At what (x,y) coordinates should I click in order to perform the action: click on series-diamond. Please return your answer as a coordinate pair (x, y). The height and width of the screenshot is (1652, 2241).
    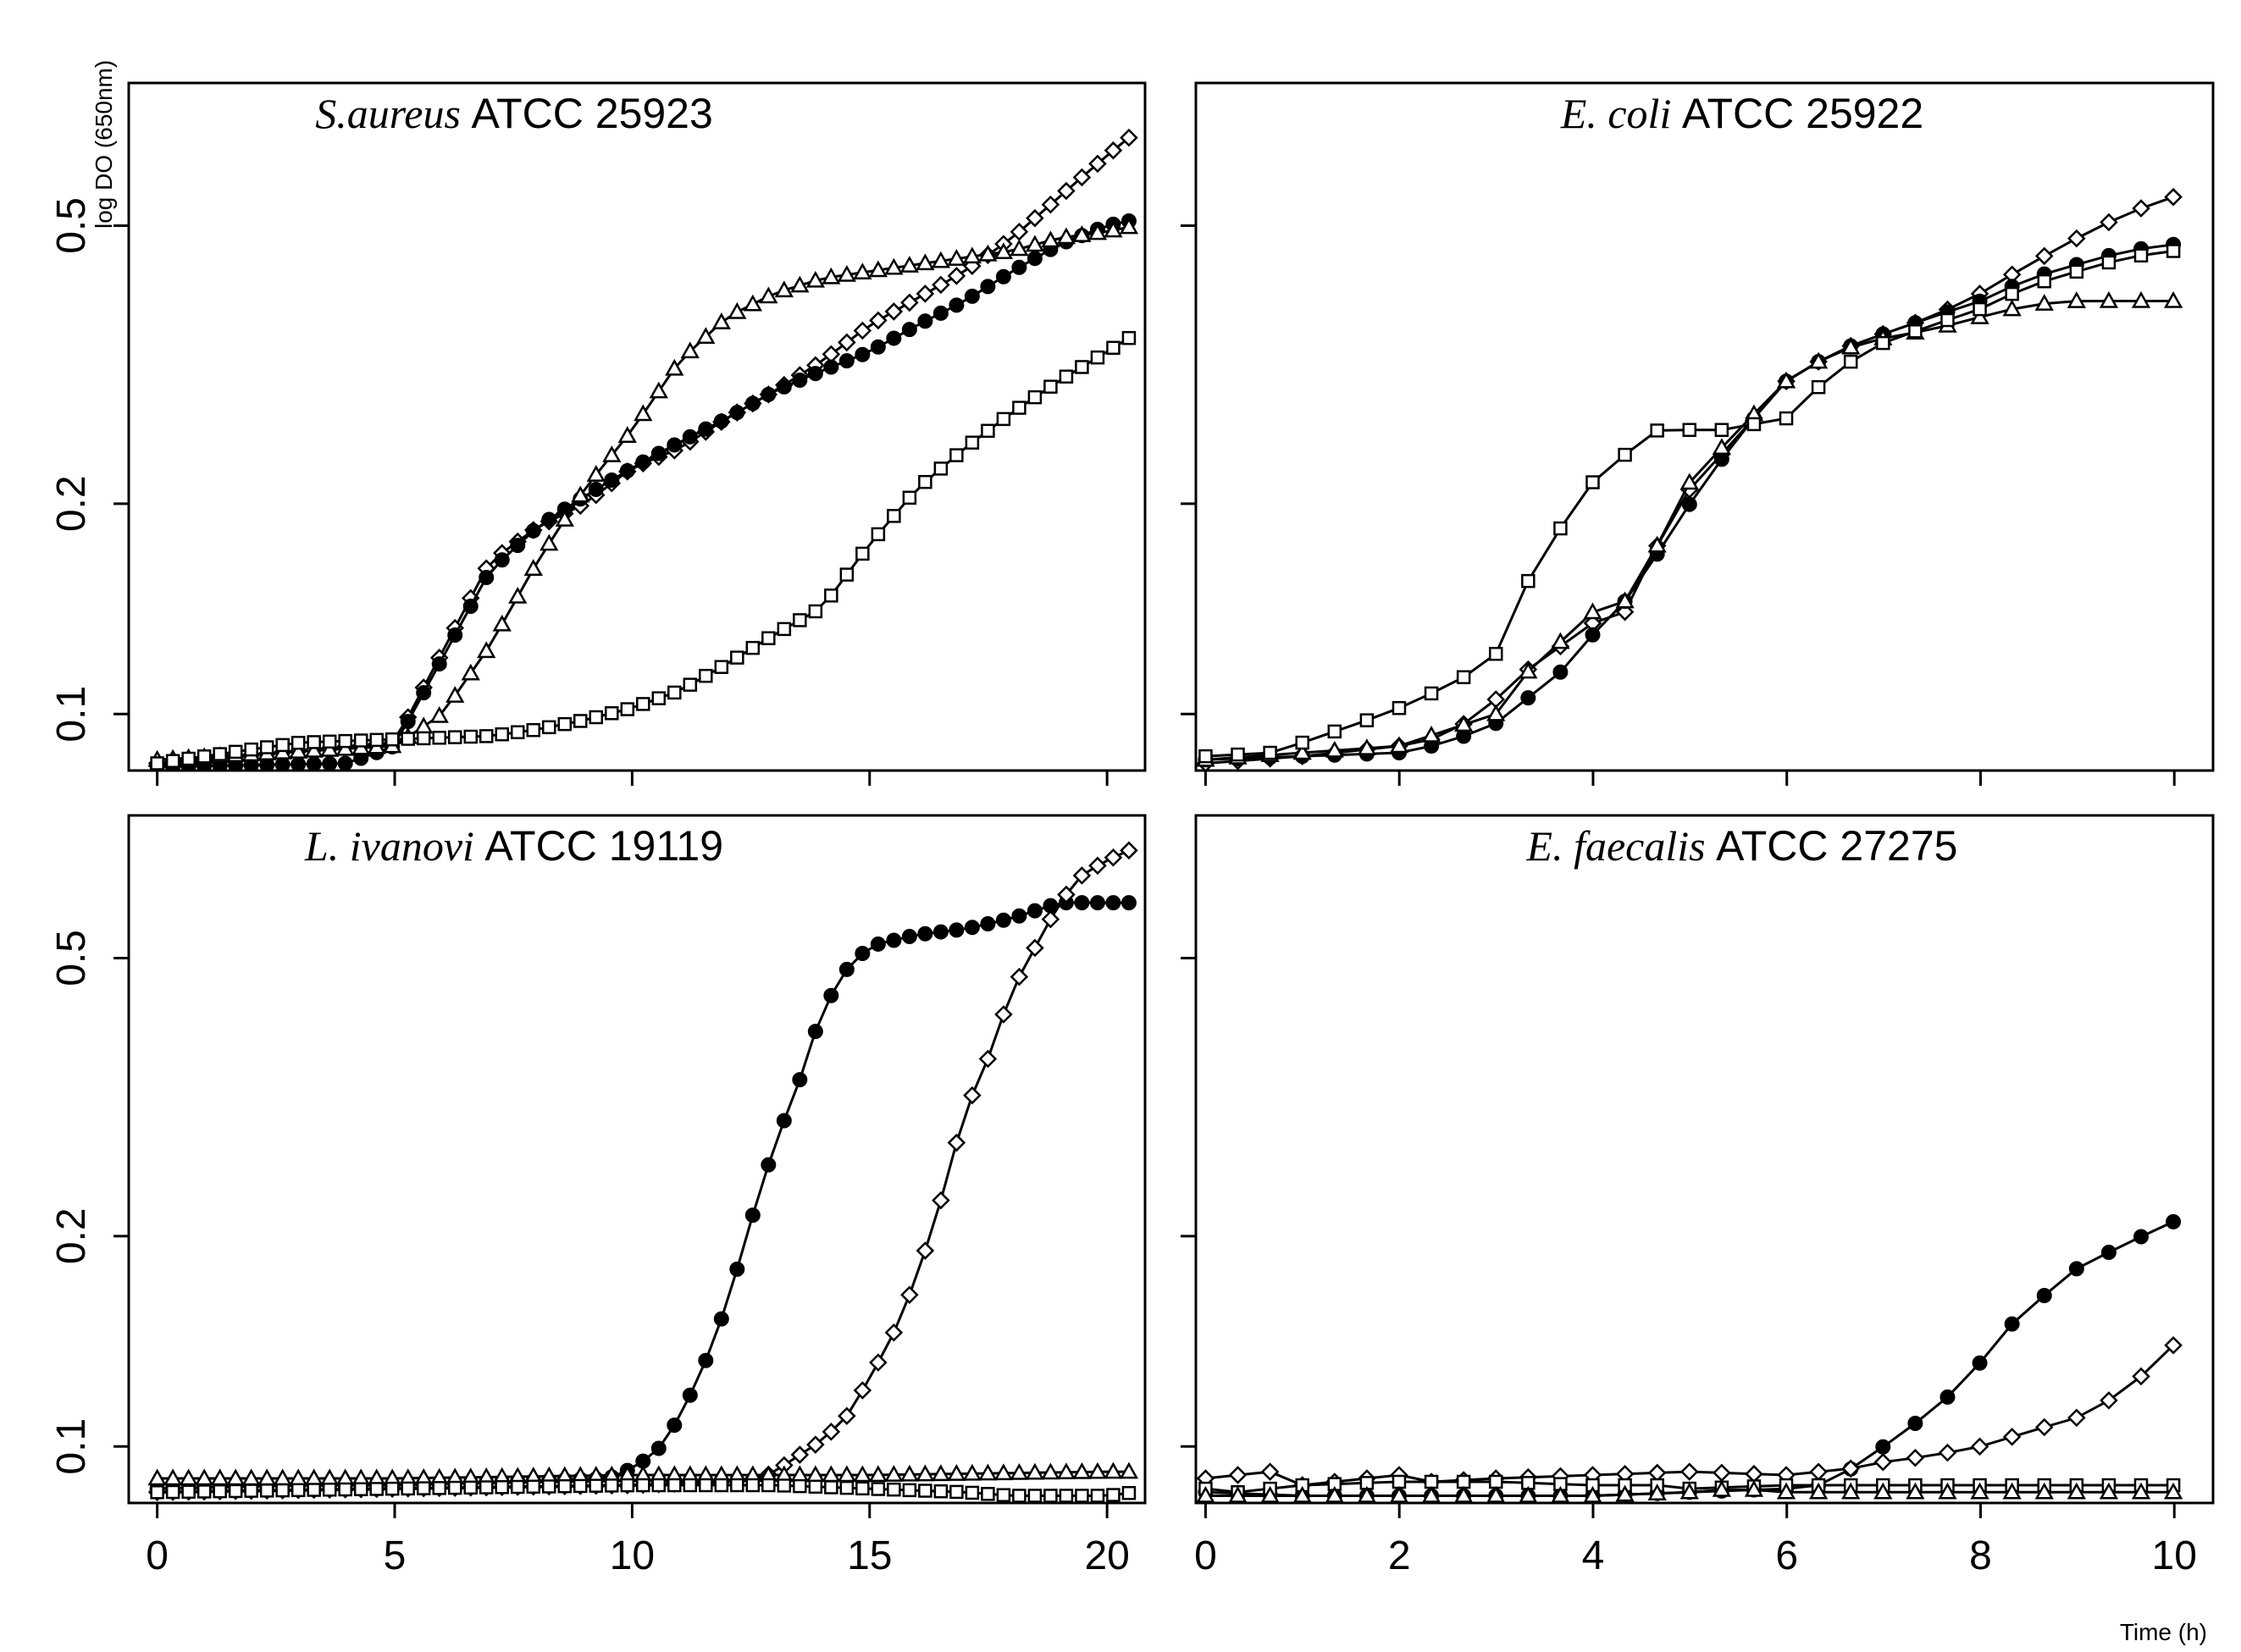
    Looking at the image, I should click on (1690, 1415).